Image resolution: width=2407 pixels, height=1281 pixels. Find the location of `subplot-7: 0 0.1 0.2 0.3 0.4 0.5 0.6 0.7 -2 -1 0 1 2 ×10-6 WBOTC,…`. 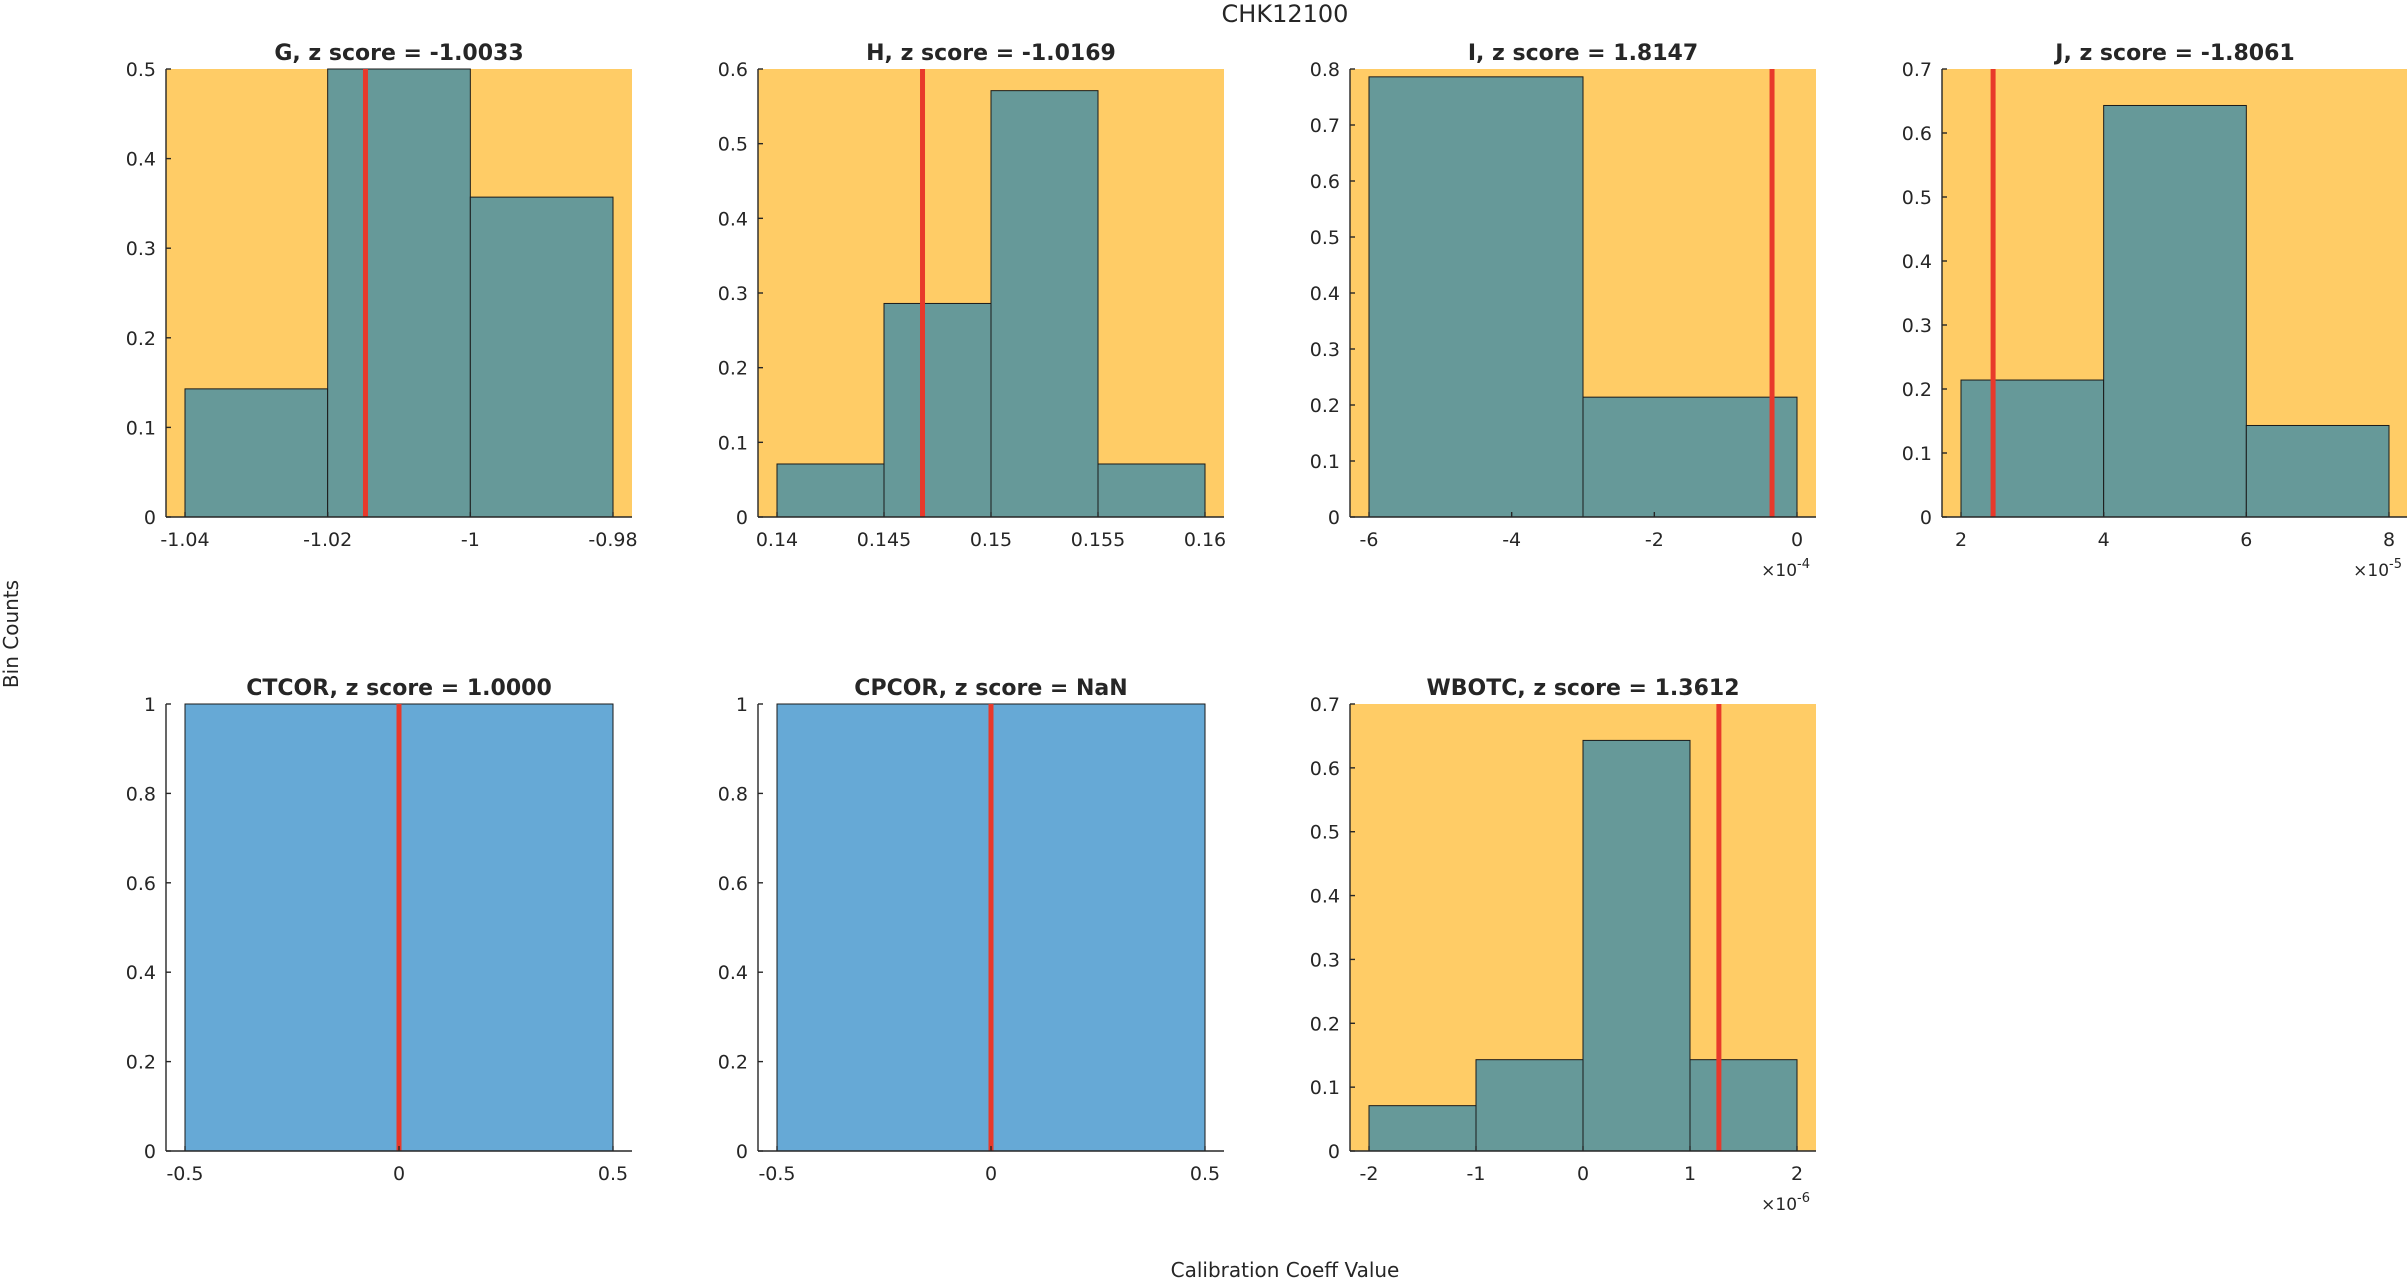

subplot-7: 0 0.1 0.2 0.3 0.4 0.5 0.6 0.7 -2 -1 0 1 2 ×10-6 WBOTC,… is located at coordinates (1563, 945).